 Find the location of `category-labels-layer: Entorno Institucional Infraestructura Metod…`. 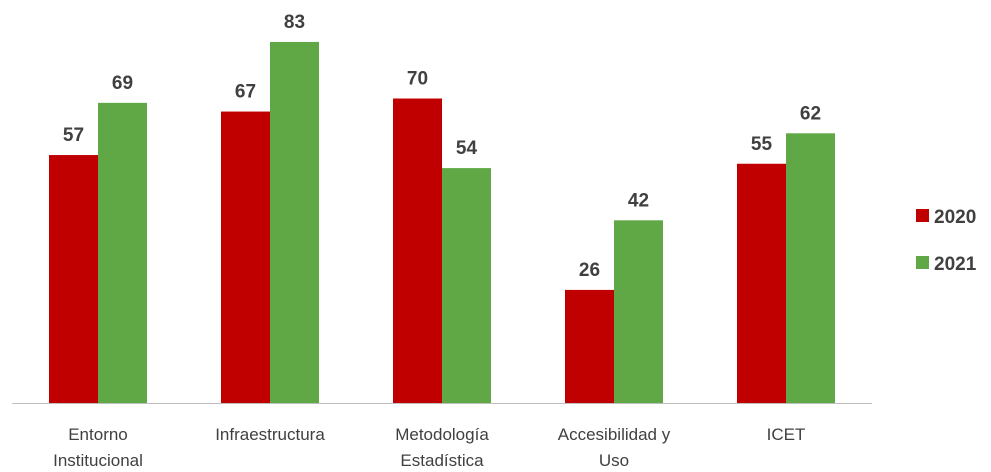

category-labels-layer: Entorno Institucional Infraestructura Metod… is located at coordinates (429, 447).